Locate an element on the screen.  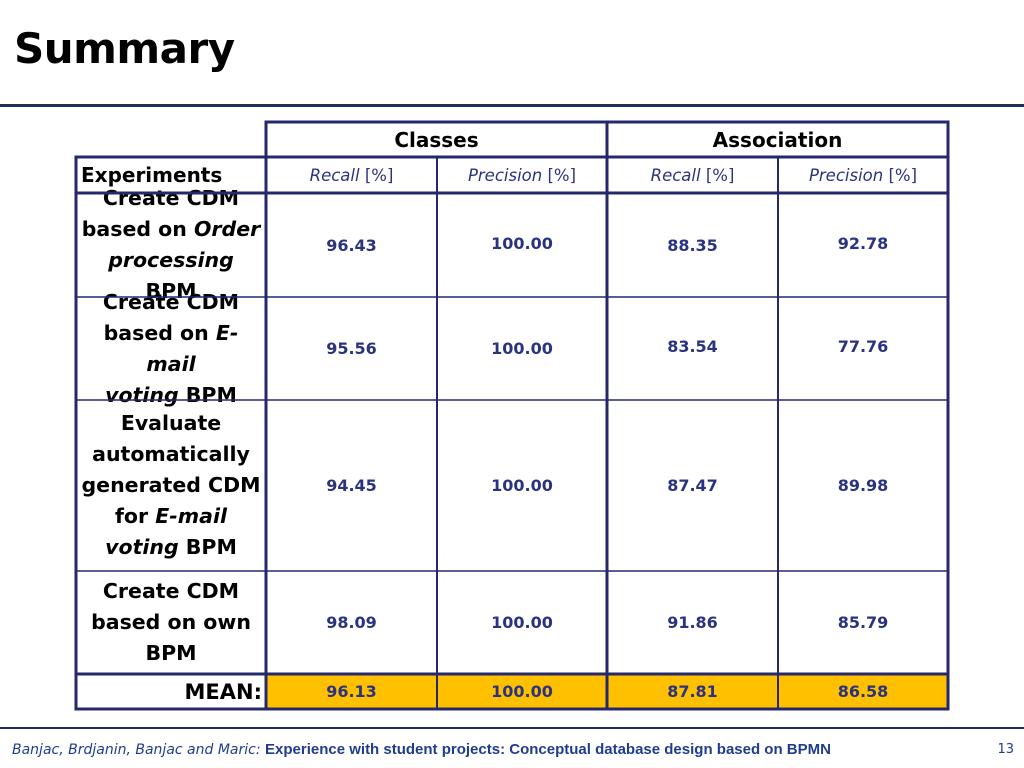
table-cell: 92.78 is located at coordinates (863, 243).